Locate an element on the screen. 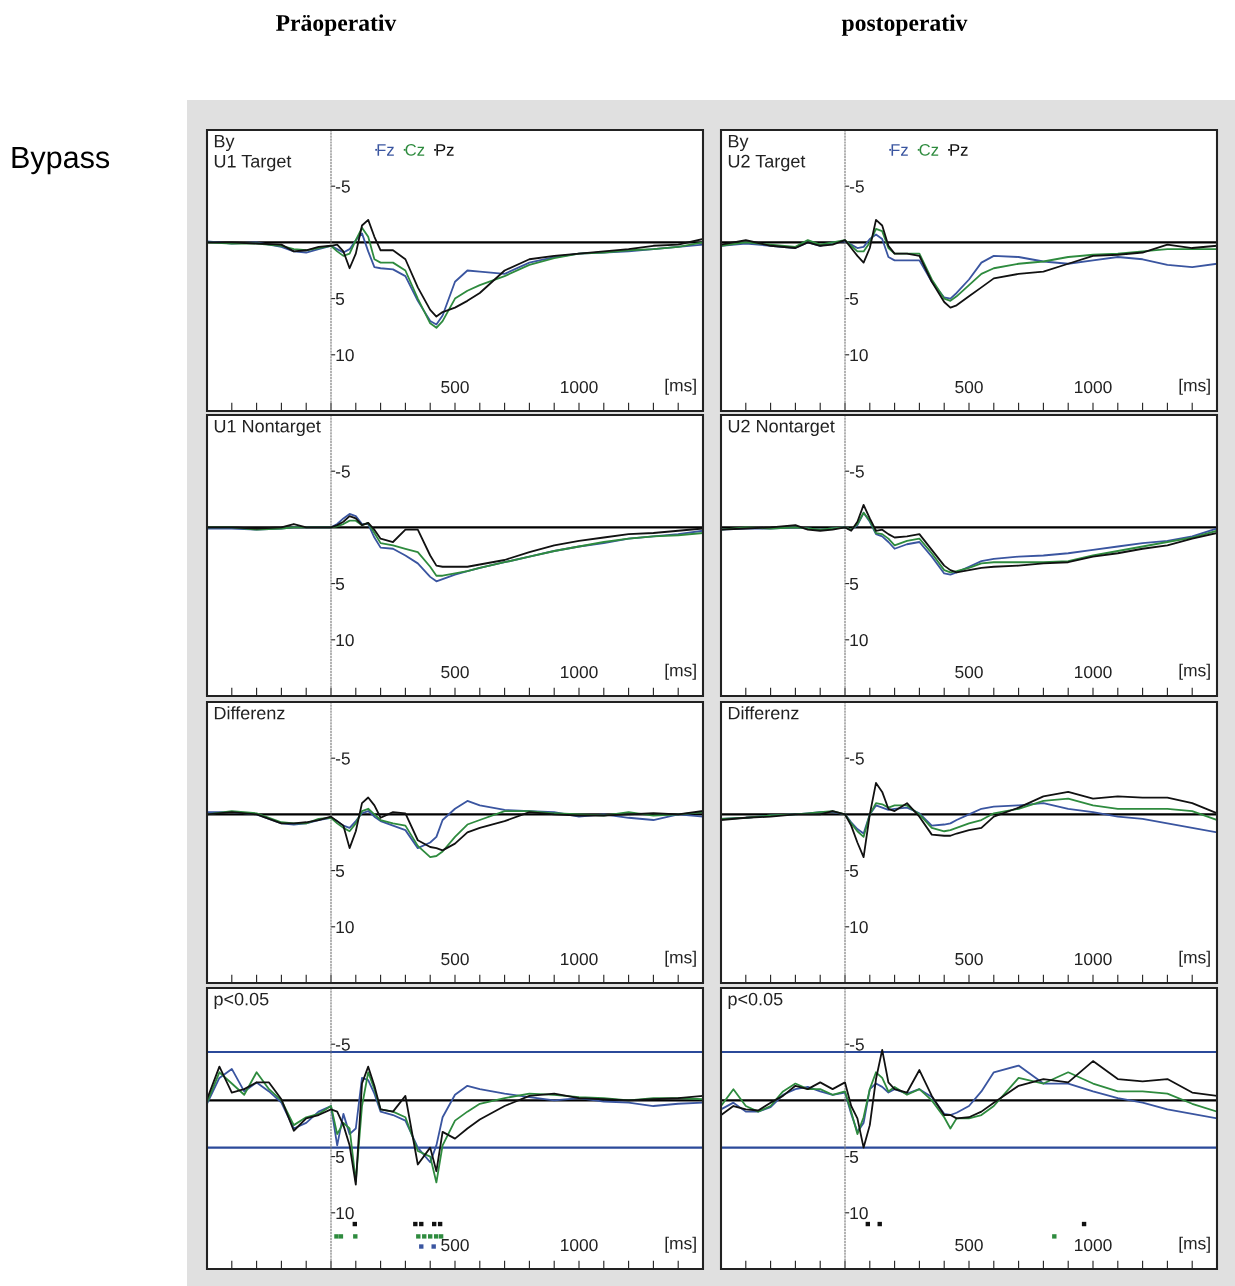 Image resolution: width=1235 pixels, height=1286 pixels. chart-title: postoperativ is located at coordinates (904, 25).